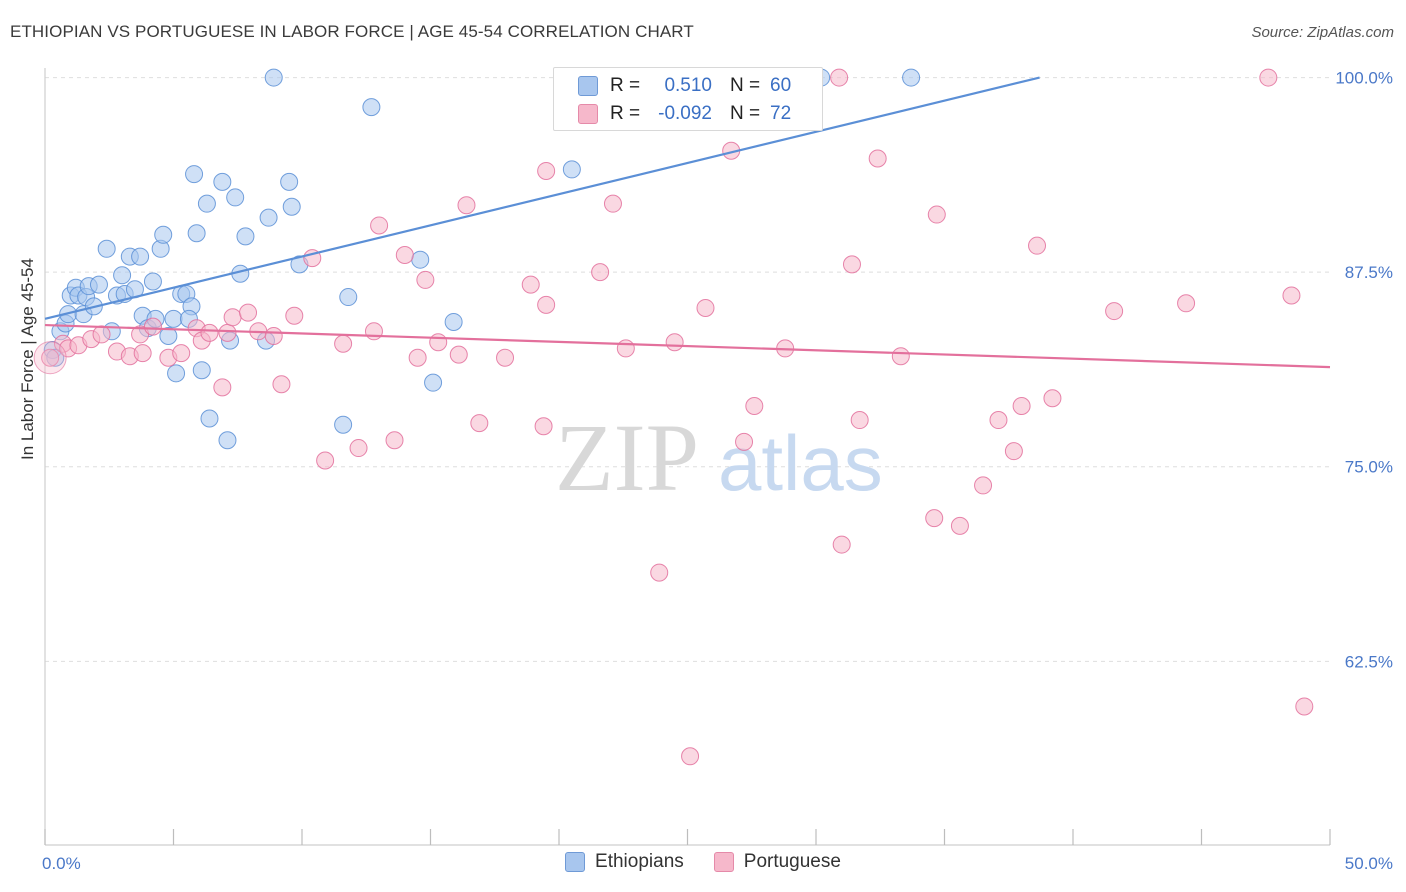 This screenshot has width=1406, height=892. Describe the element at coordinates (684, 86) in the screenshot. I see `legend-row-ethiopians: R = 0.510 N = 60` at that location.